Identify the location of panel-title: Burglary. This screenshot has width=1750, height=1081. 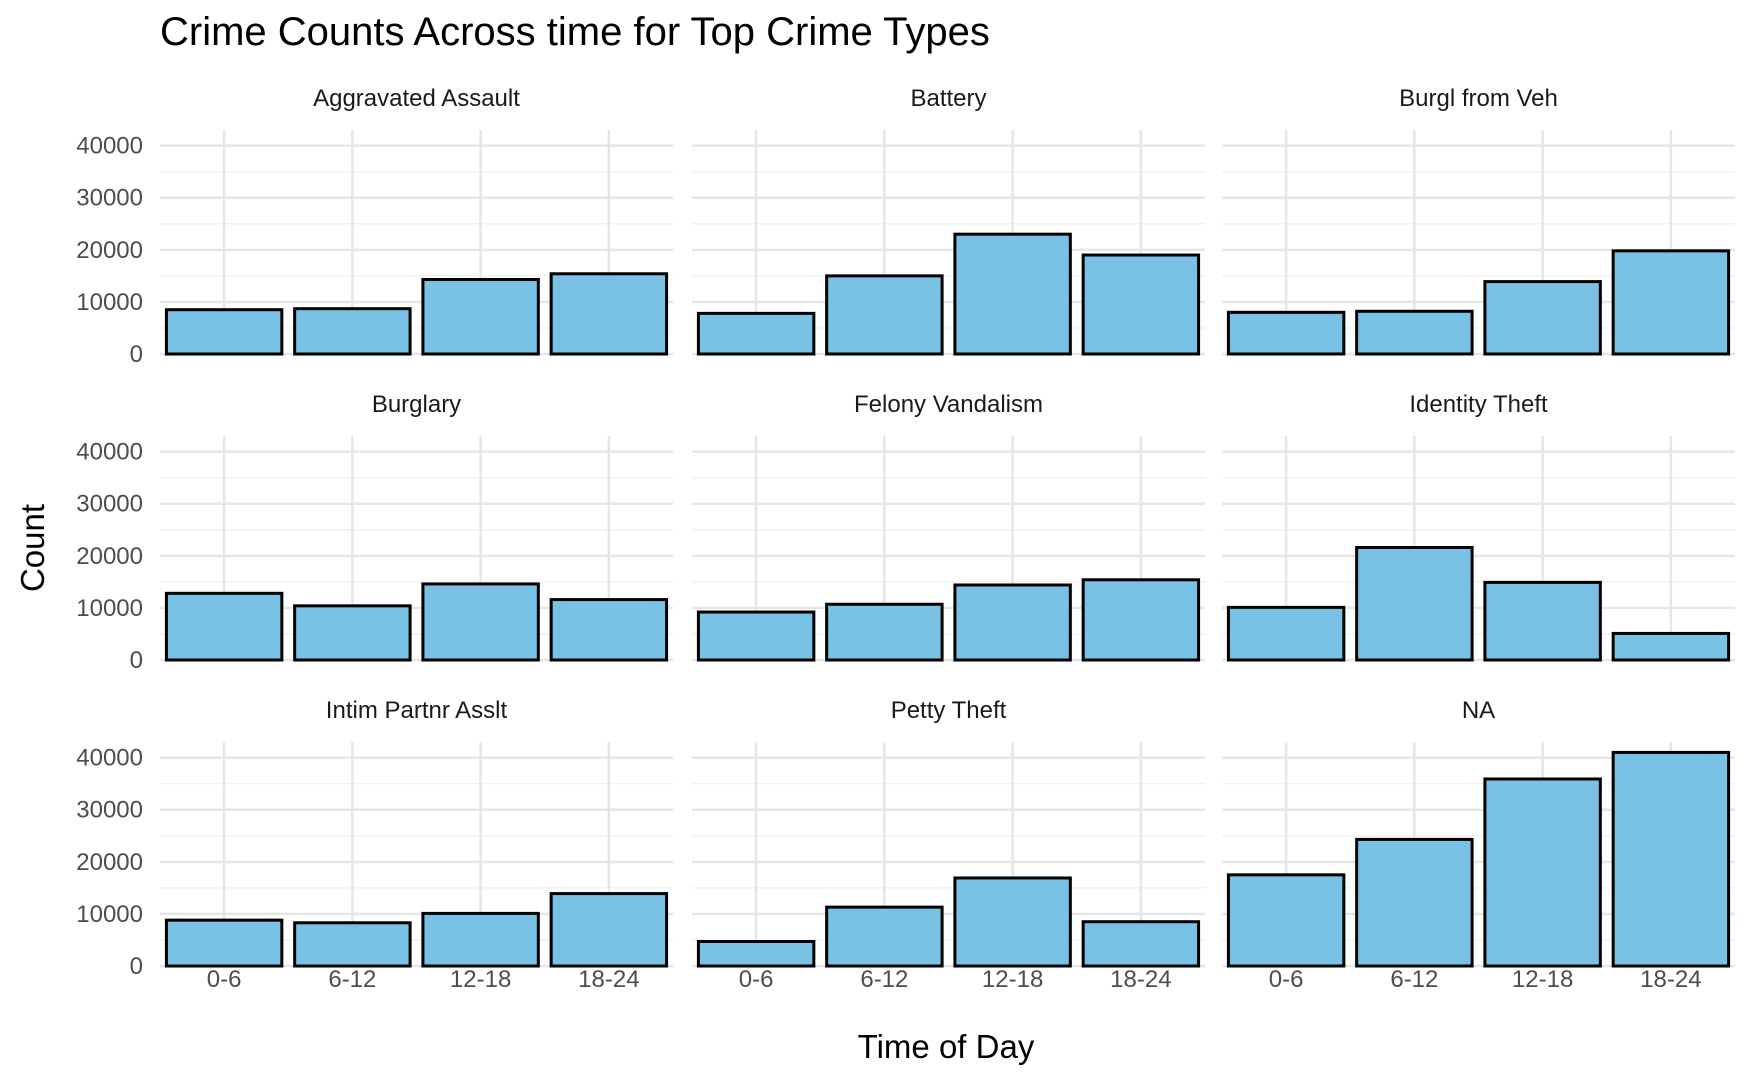
(416, 404).